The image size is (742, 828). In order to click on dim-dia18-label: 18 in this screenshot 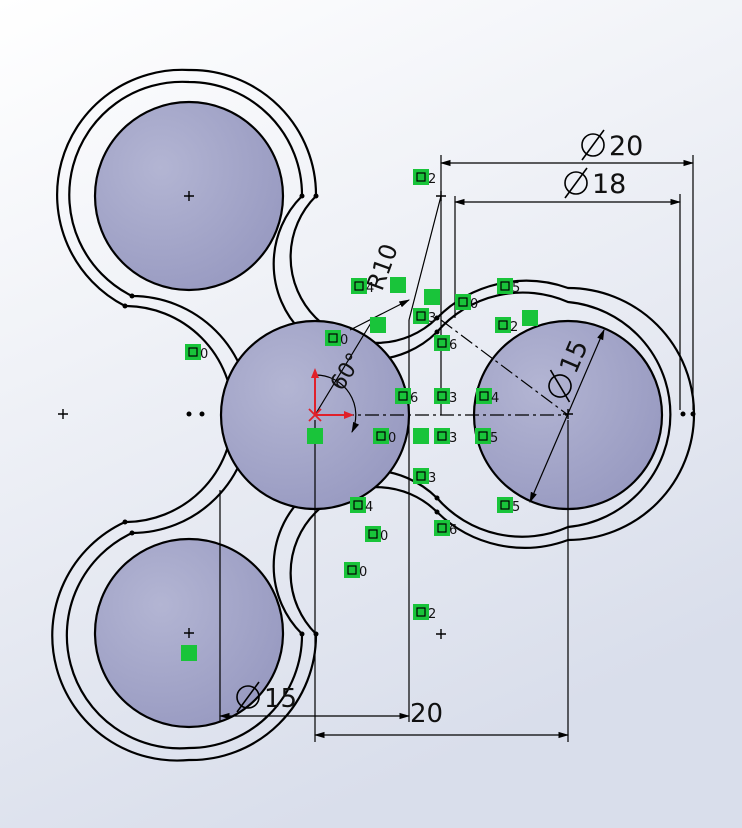, I will do `click(595, 183)`.